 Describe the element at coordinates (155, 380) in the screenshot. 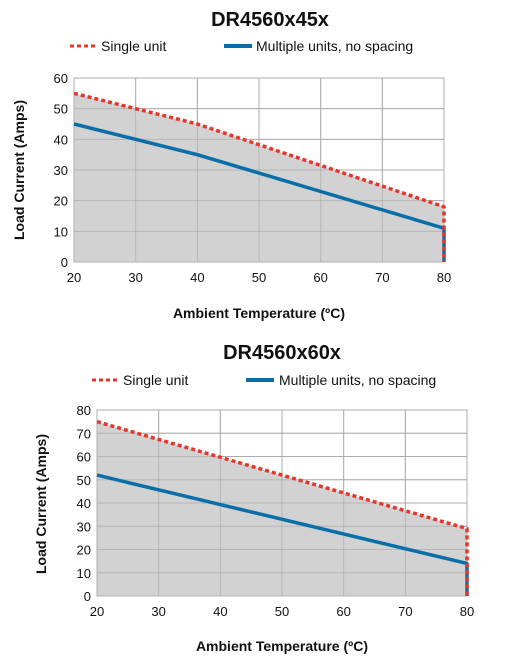

I see `chart-2-legend-label-single: Single unit` at that location.